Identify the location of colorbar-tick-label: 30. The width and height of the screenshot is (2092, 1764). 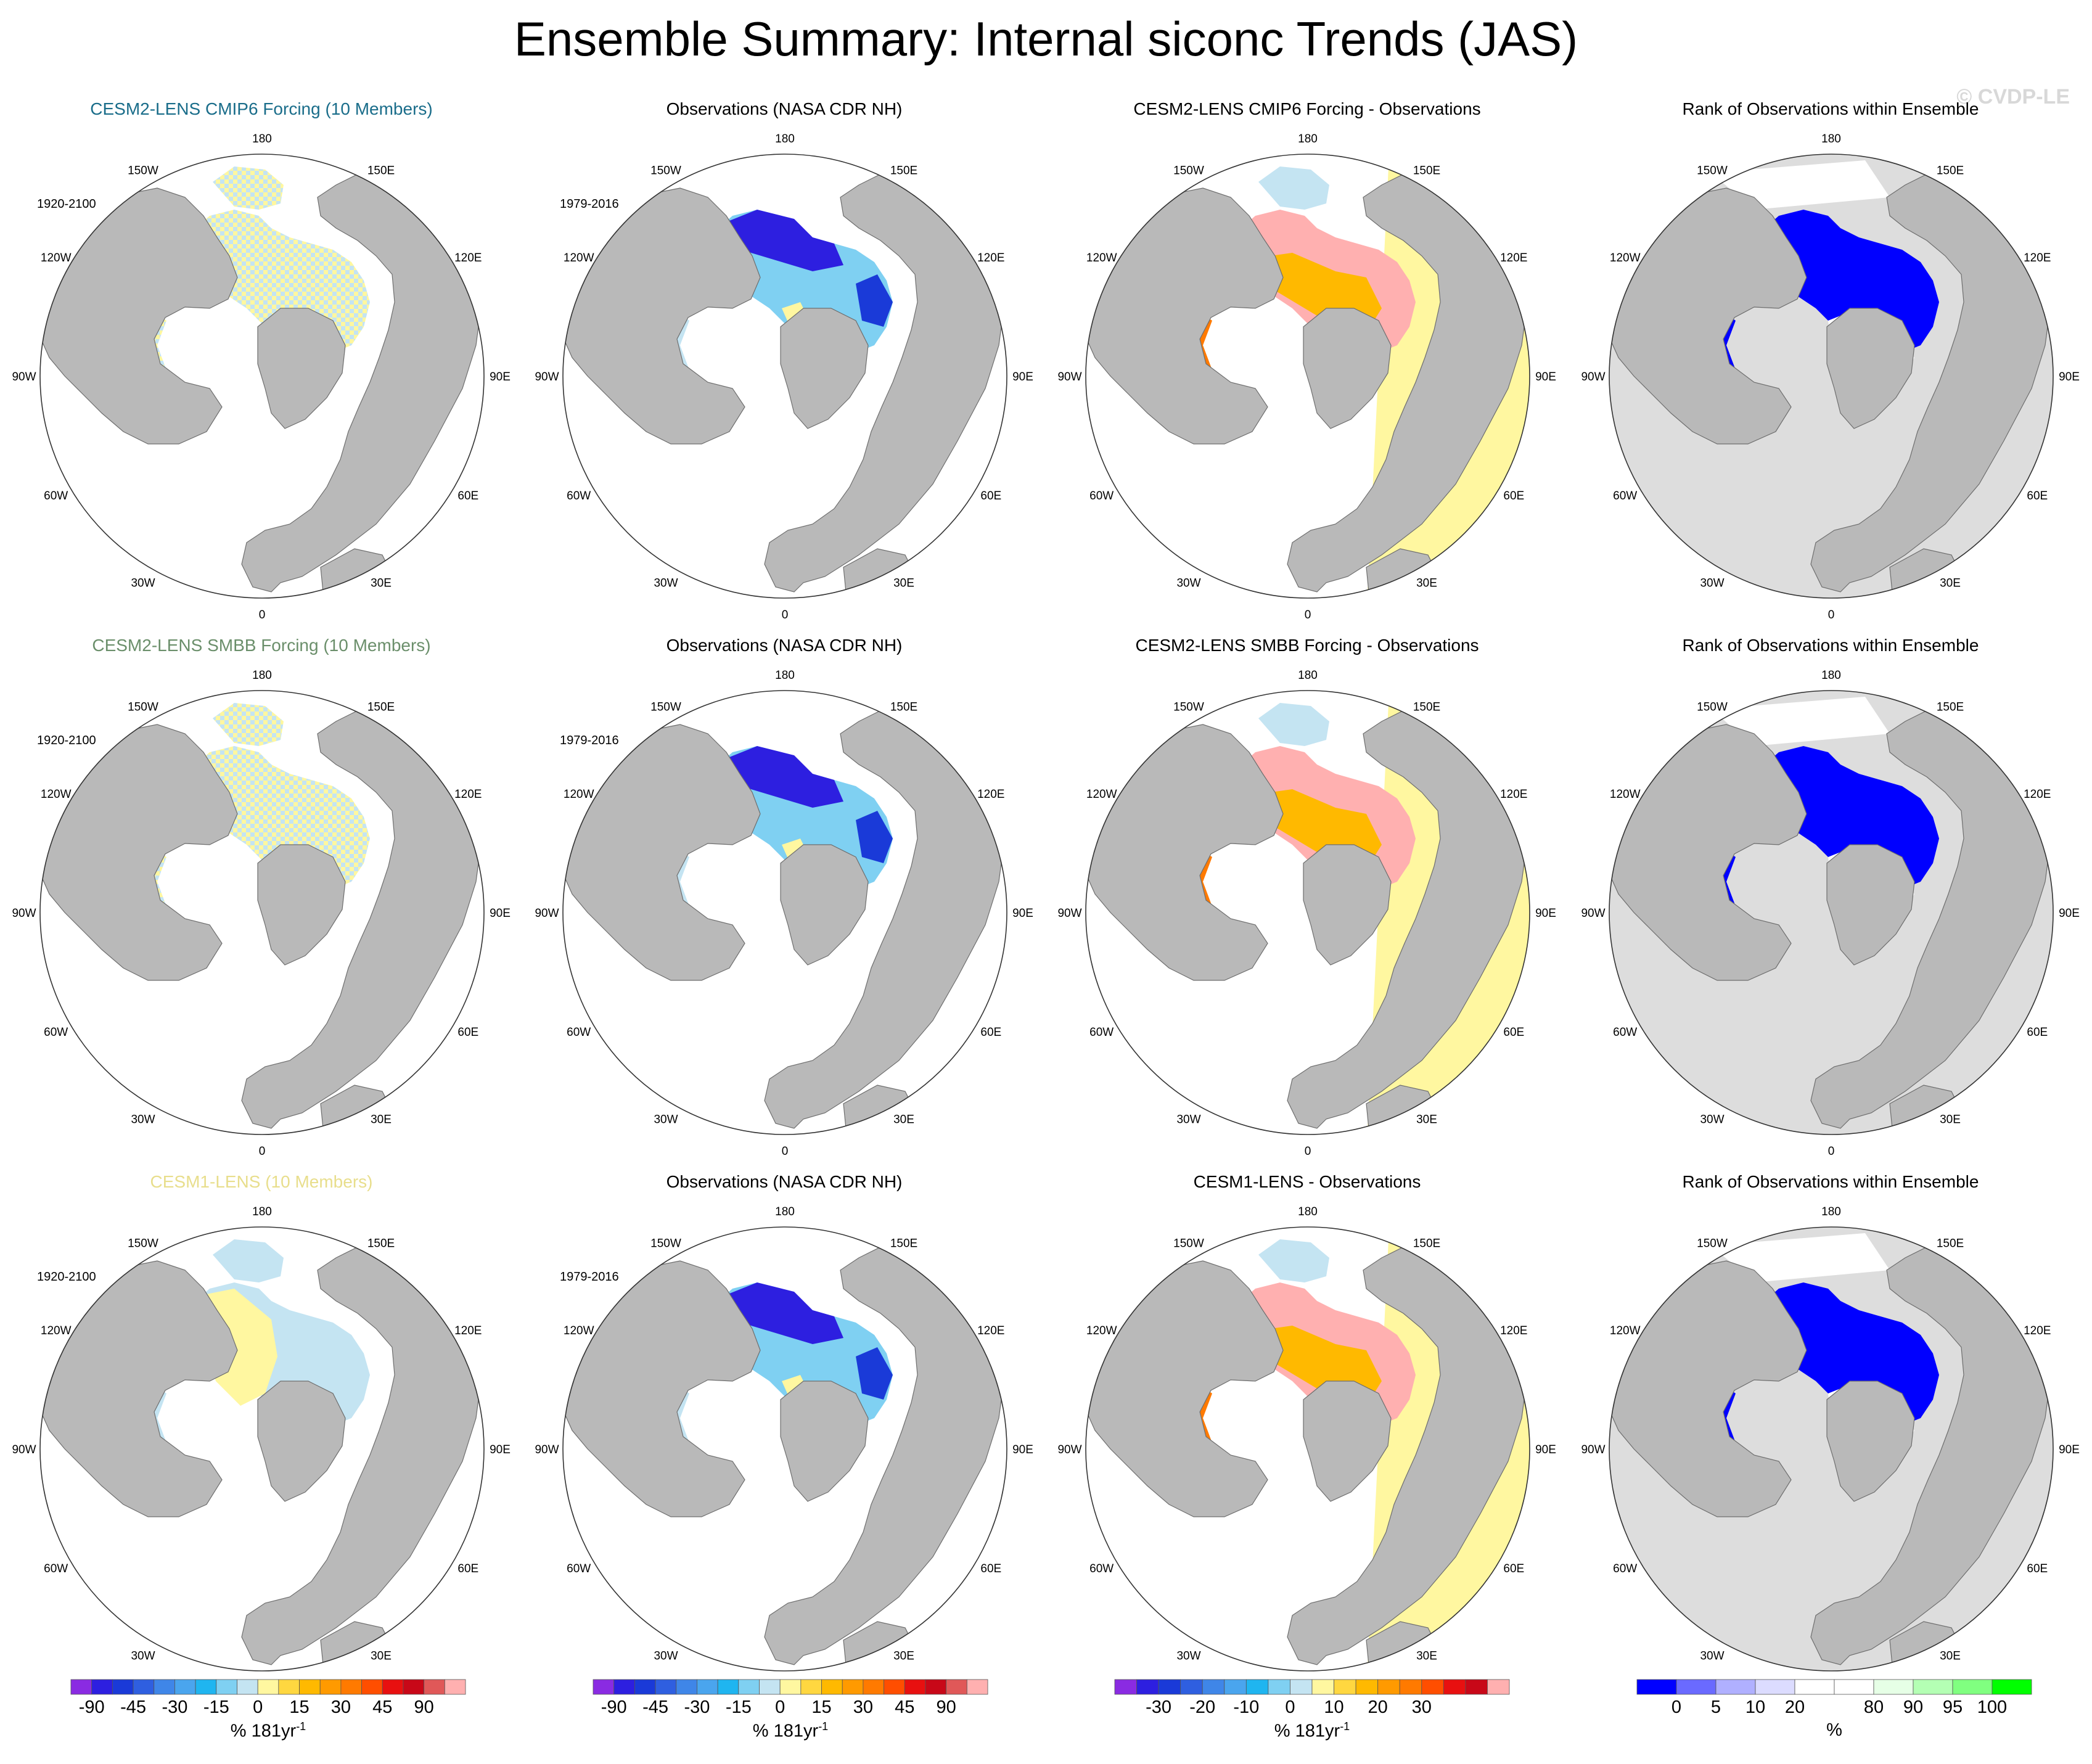
(863, 1707).